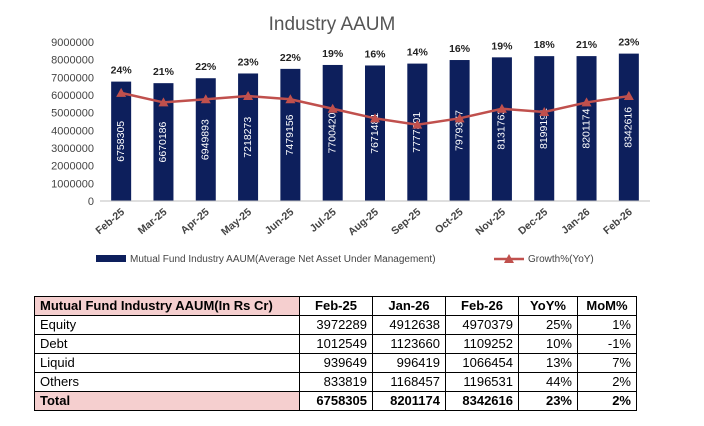 This screenshot has width=704, height=426. I want to click on header-feb25: Feb-25, so click(336, 306).